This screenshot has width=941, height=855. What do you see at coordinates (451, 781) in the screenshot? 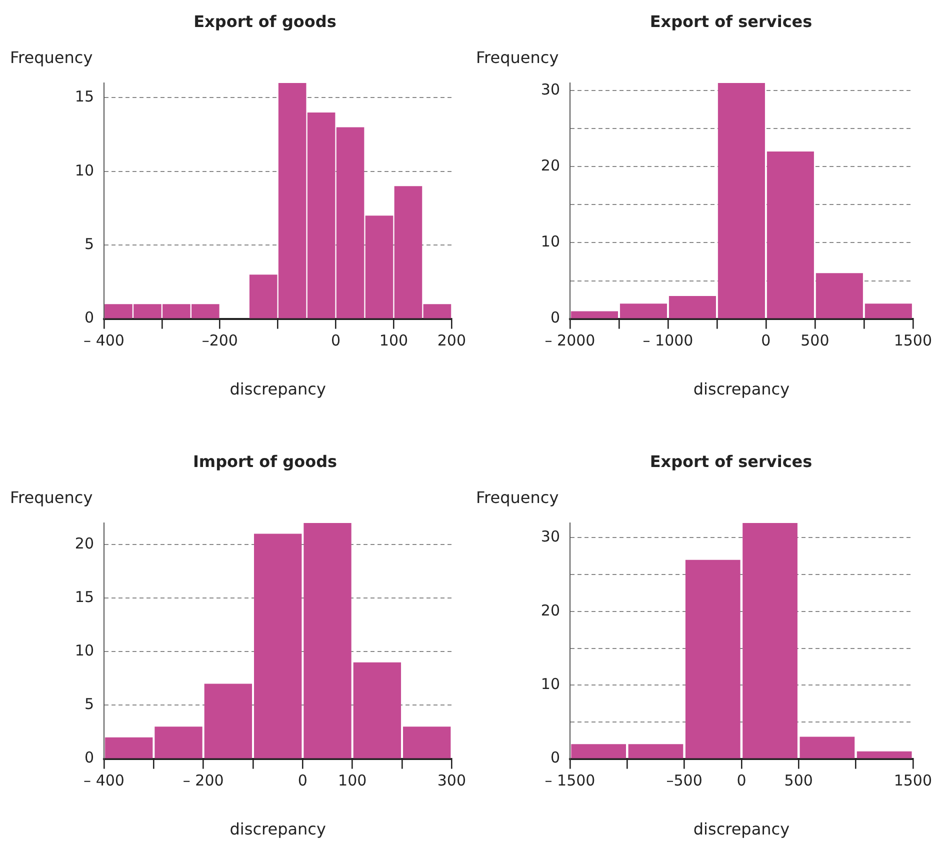
I see `x-tick-label: 300` at bounding box center [451, 781].